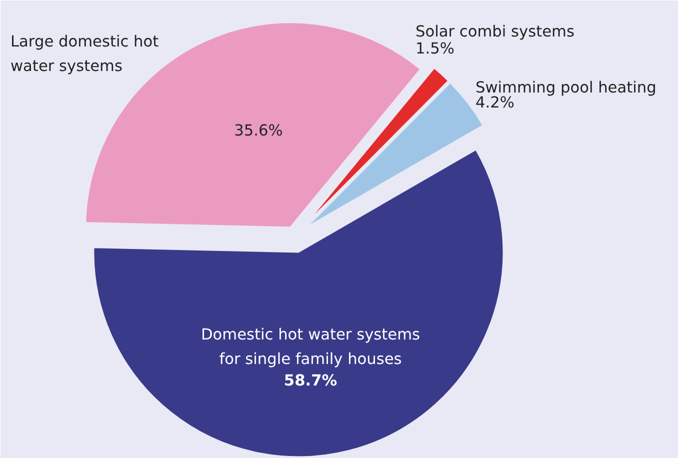 The height and width of the screenshot is (458, 678). Describe the element at coordinates (84, 53) in the screenshot. I see `slice-label: Large domestic hot water systems` at that location.